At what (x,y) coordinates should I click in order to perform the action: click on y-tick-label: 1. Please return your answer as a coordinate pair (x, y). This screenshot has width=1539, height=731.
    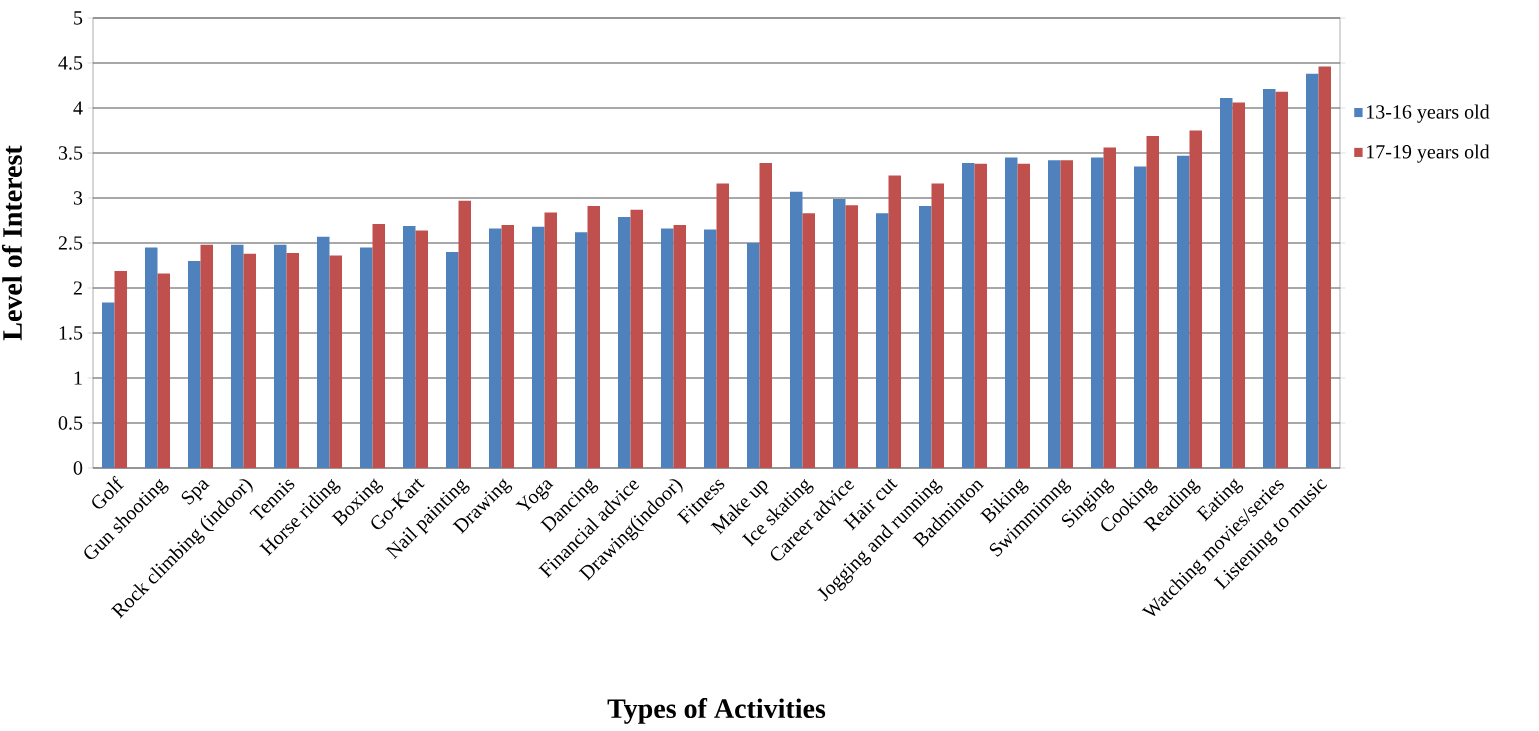
    Looking at the image, I should click on (78, 378).